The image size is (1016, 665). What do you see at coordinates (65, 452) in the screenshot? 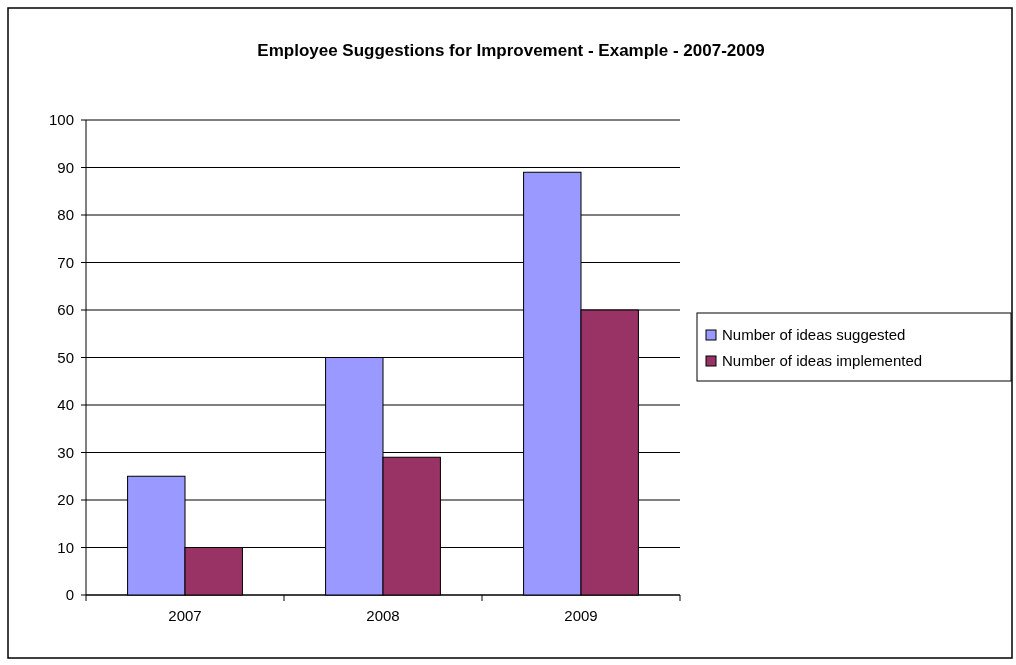
I see `y-tick-label: 30` at bounding box center [65, 452].